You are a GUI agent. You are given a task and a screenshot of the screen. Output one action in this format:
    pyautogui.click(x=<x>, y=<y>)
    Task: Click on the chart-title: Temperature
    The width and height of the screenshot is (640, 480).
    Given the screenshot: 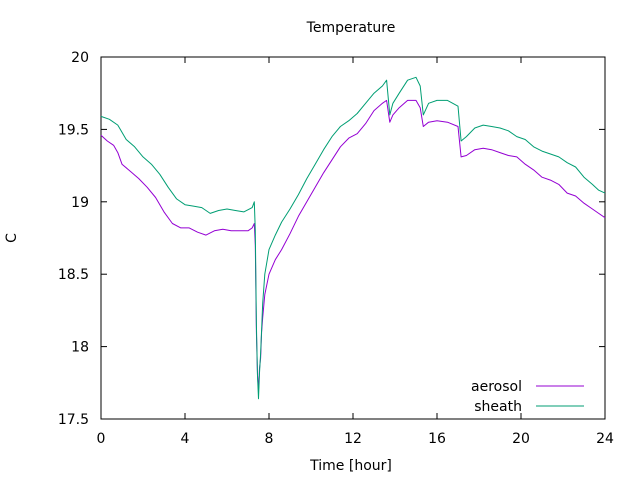 What is the action you would take?
    pyautogui.click(x=351, y=28)
    